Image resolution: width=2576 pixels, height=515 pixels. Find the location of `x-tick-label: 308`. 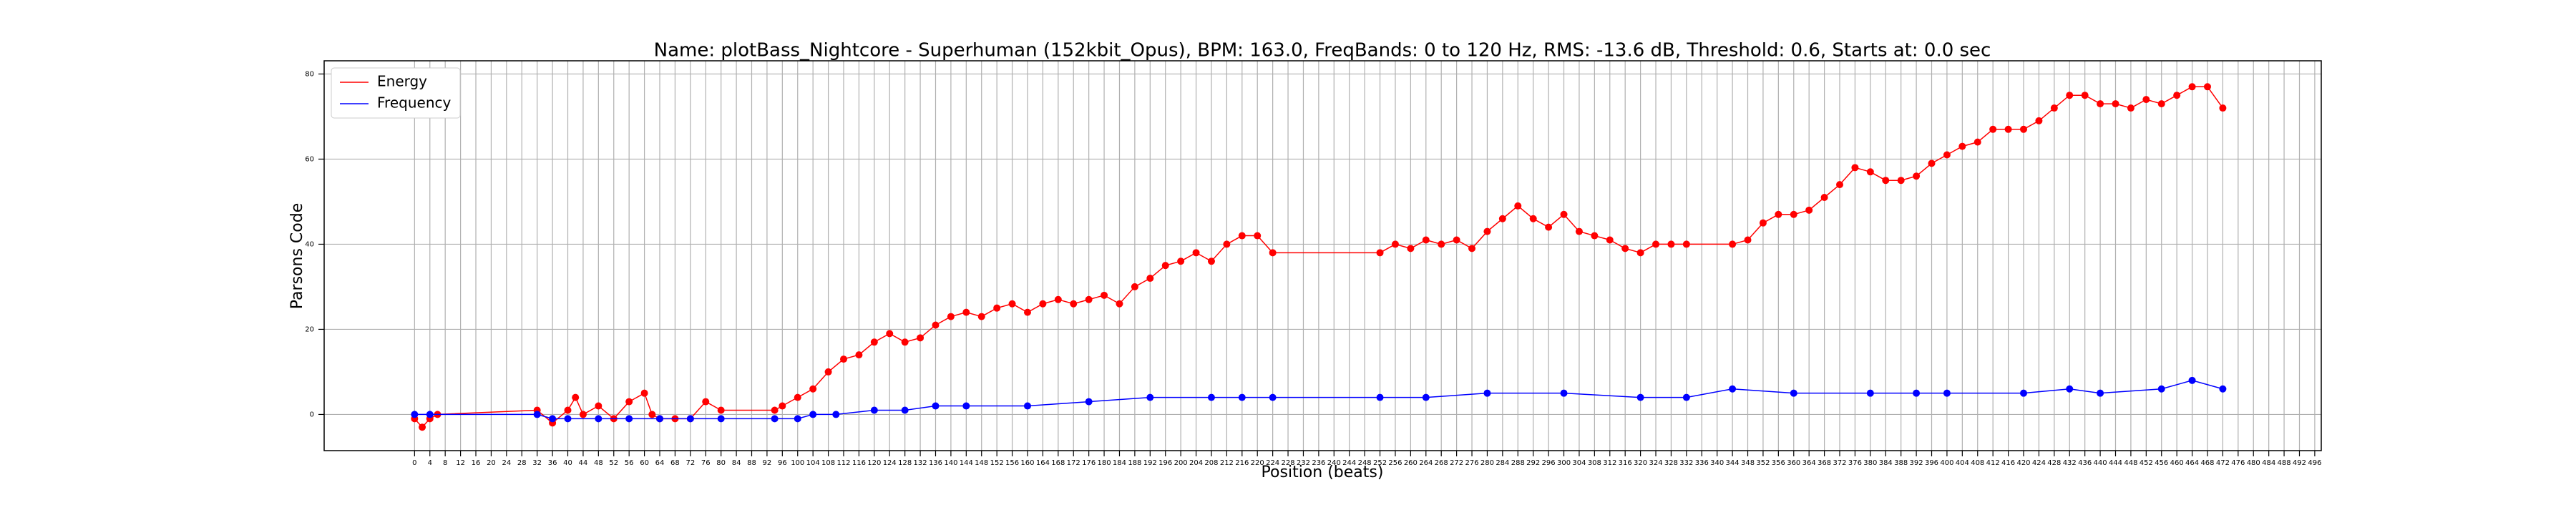

x-tick-label: 308 is located at coordinates (1594, 463).